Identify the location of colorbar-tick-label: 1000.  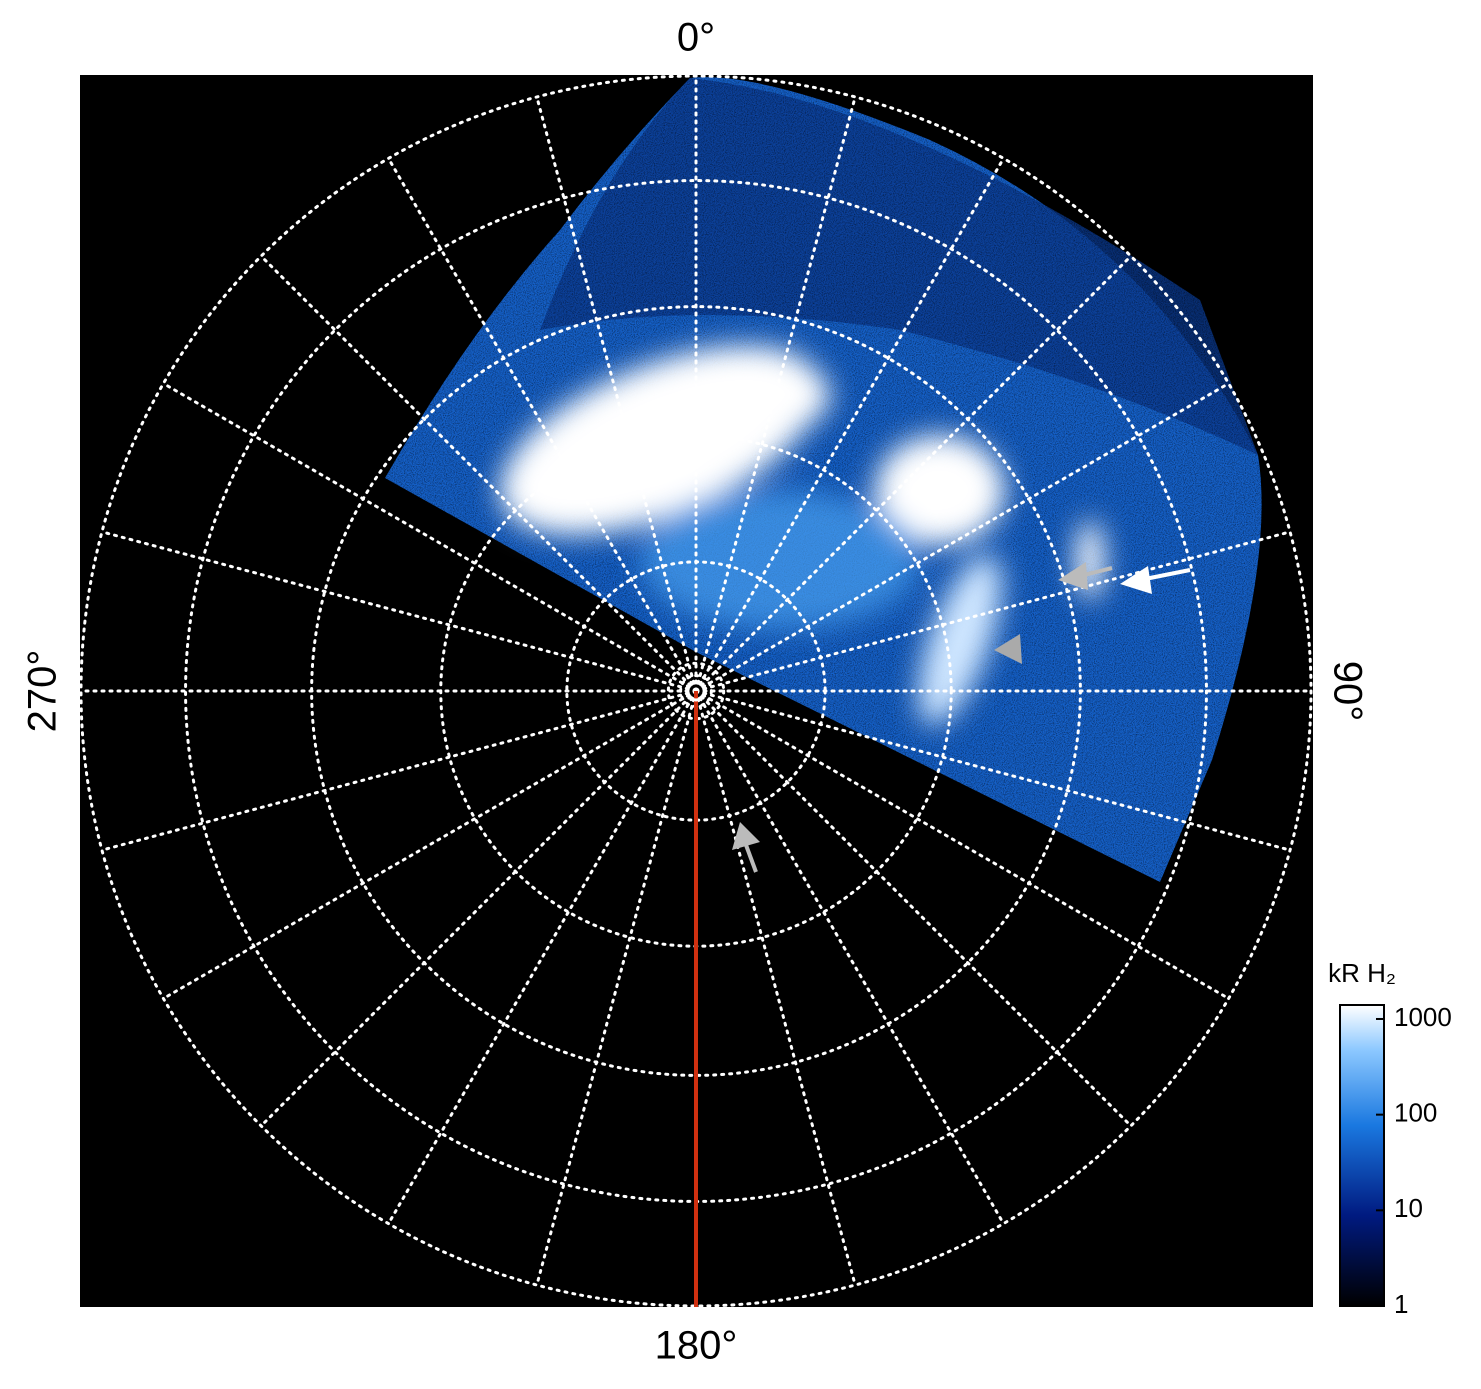
(1423, 1017).